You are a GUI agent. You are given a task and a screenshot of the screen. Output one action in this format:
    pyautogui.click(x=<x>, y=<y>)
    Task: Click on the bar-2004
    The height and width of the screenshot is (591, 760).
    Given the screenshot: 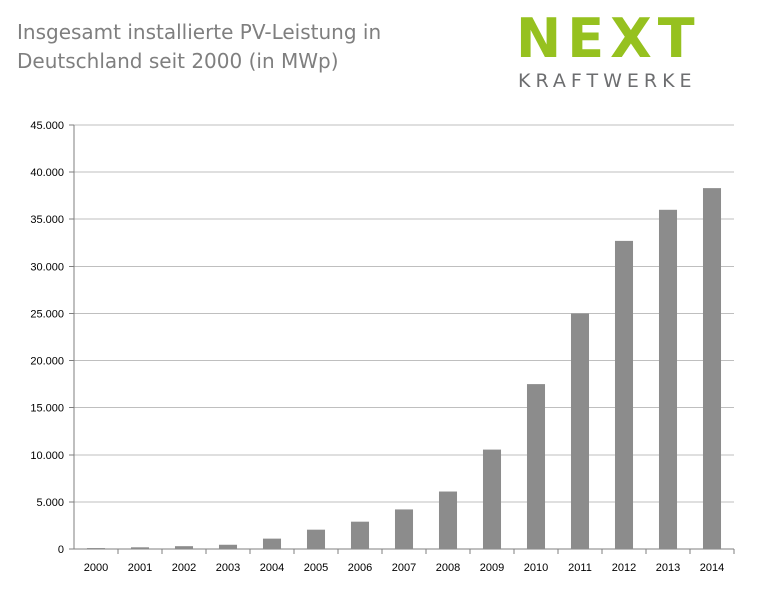 What is the action you would take?
    pyautogui.click(x=272, y=543)
    